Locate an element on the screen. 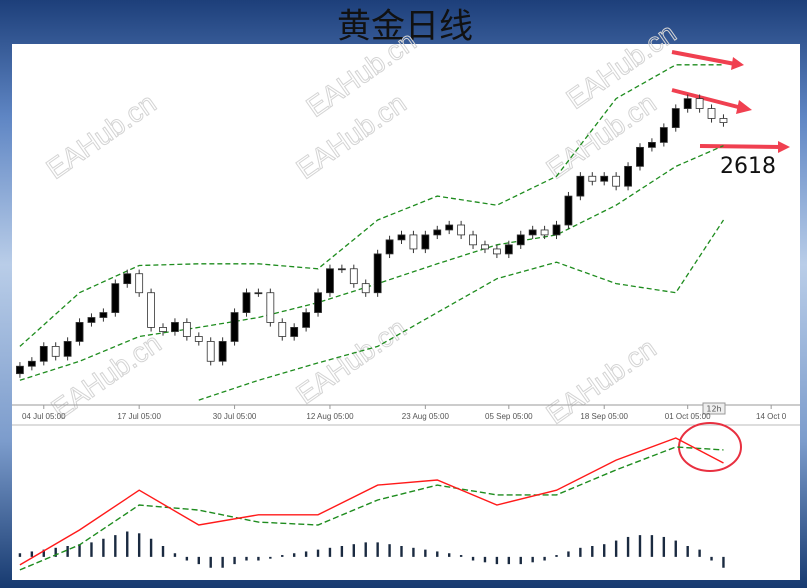 This screenshot has width=807, height=588. chart-title: 黄金日线 is located at coordinates (405, 27).